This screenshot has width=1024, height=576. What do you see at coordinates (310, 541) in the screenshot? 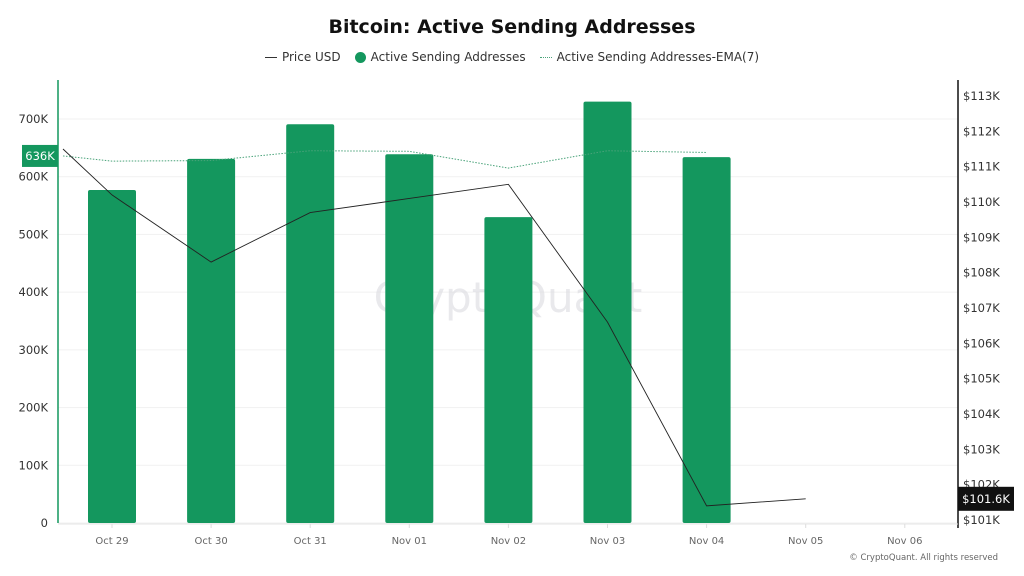
I see `x-axis-tick: Oct 31` at bounding box center [310, 541].